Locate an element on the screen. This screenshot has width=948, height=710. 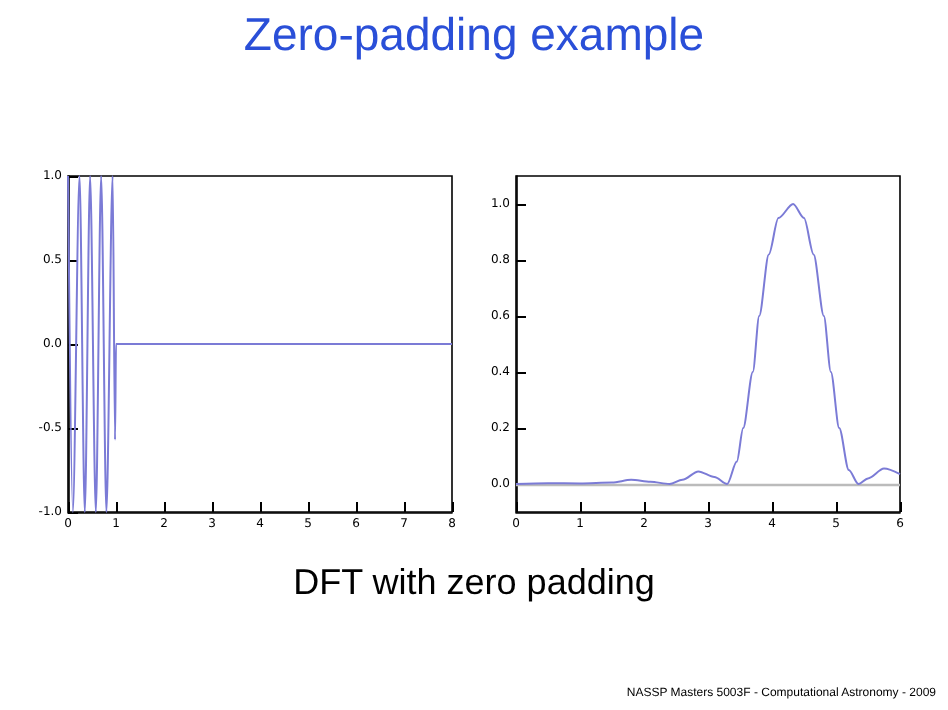
chart-title: Zero-padding example is located at coordinates (474, 35).